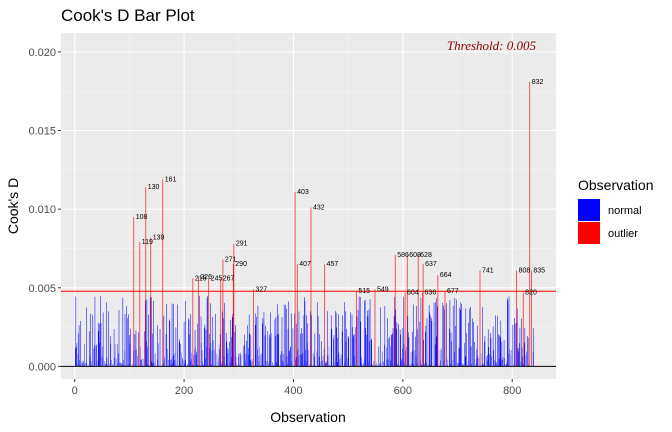 This screenshot has height=432, width=672. What do you see at coordinates (13, 206) in the screenshot?
I see `y-axis-label: Cook's D` at bounding box center [13, 206].